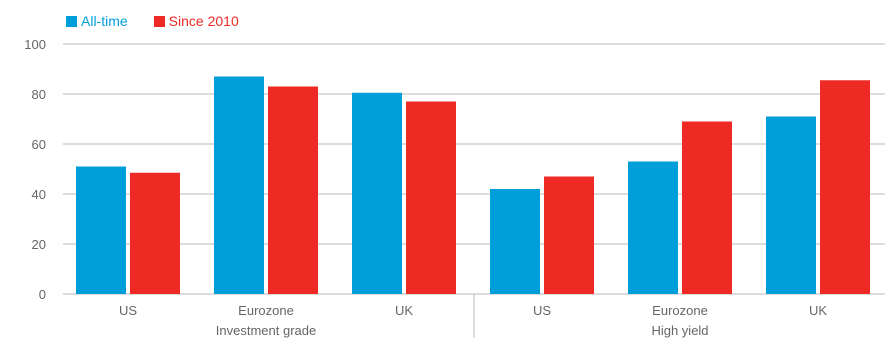 Image resolution: width=885 pixels, height=338 pixels. I want to click on legend-label-since-2010: Since 2010, so click(203, 21).